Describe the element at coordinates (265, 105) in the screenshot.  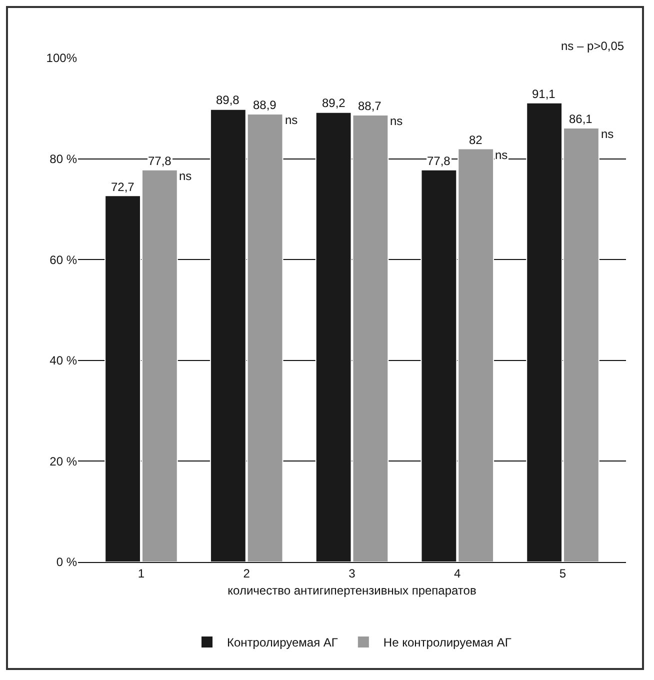
I see `data-label: 88,9` at that location.